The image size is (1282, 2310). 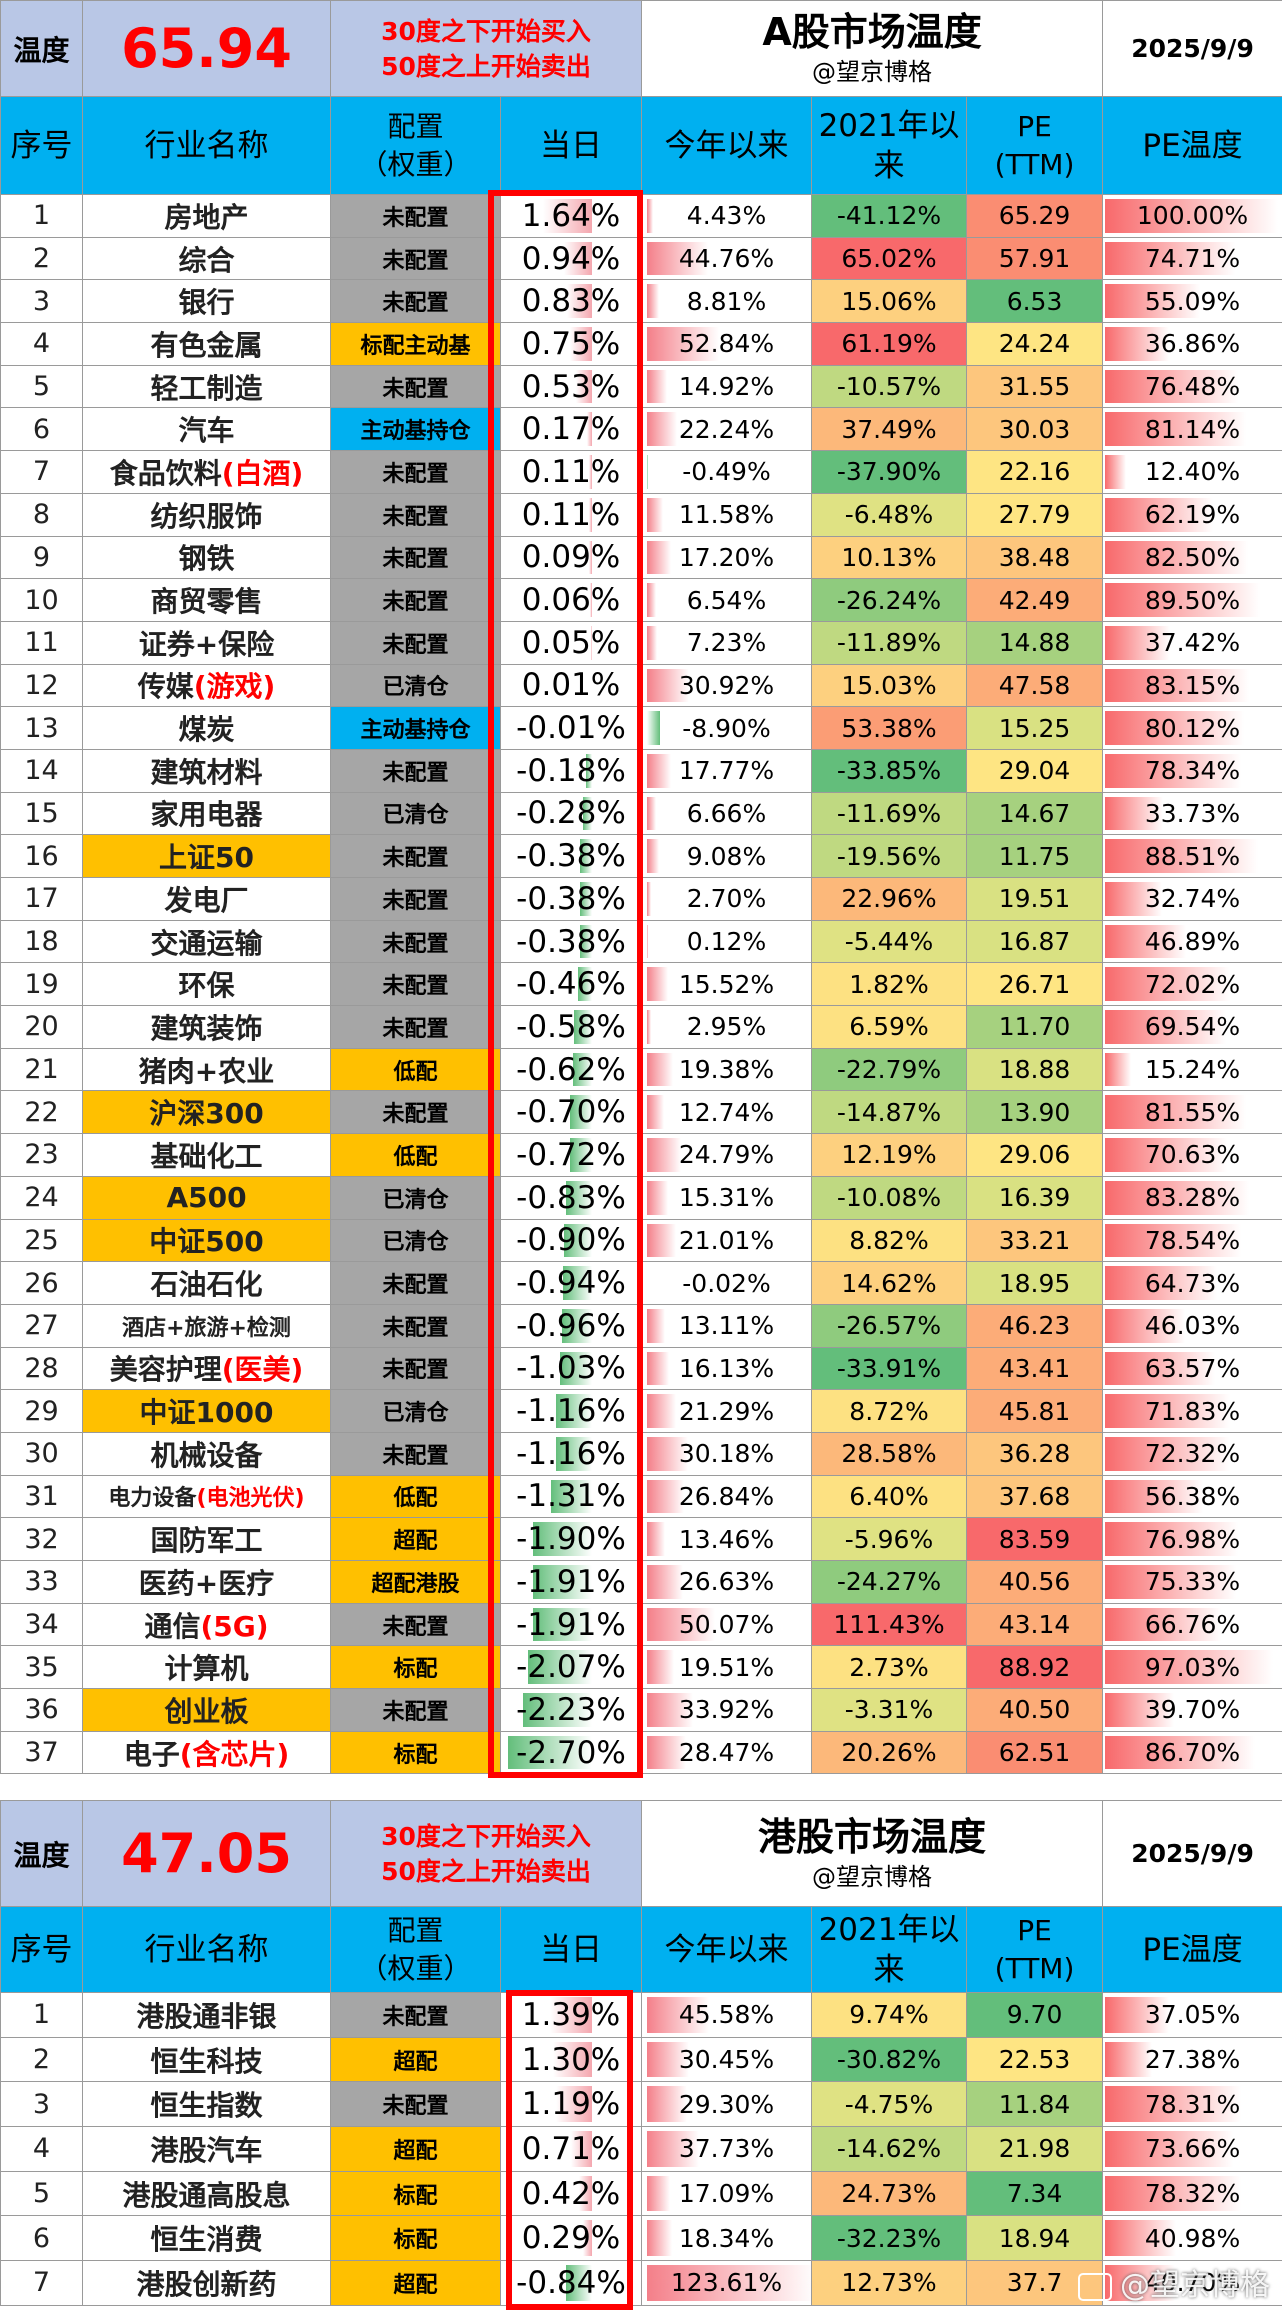 I want to click on header-since-line2: 来, so click(x=889, y=165).